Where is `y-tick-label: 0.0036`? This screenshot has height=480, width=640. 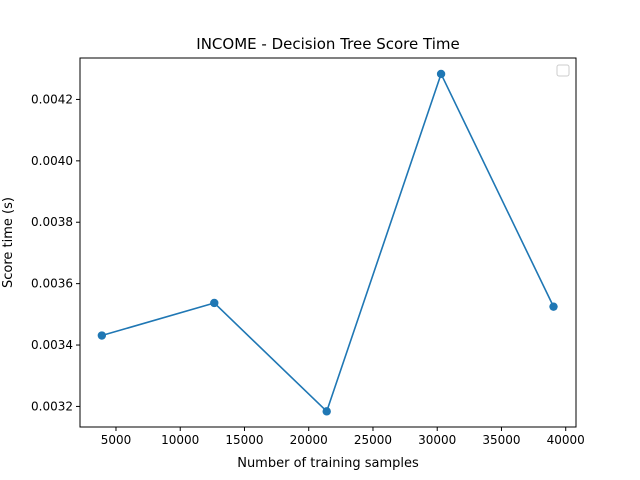 y-tick-label: 0.0036 is located at coordinates (52, 284).